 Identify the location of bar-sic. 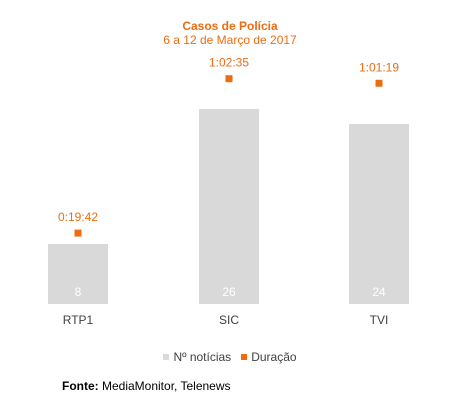
(229, 206).